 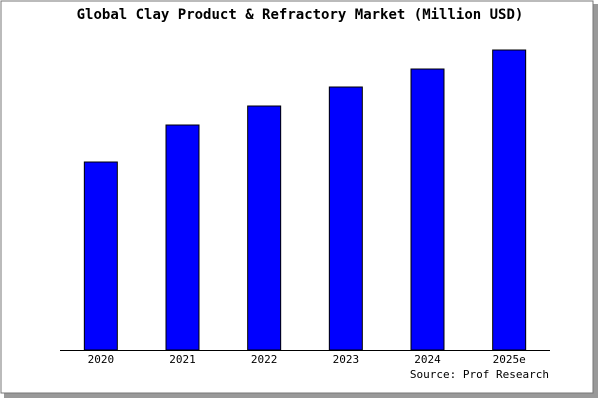 What do you see at coordinates (264, 359) in the screenshot?
I see `x-tick-label: 2022` at bounding box center [264, 359].